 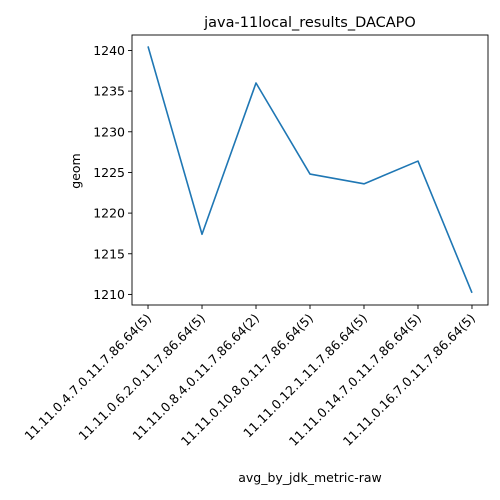 What do you see at coordinates (109, 131) in the screenshot?
I see `y-tick-label: 1230` at bounding box center [109, 131].